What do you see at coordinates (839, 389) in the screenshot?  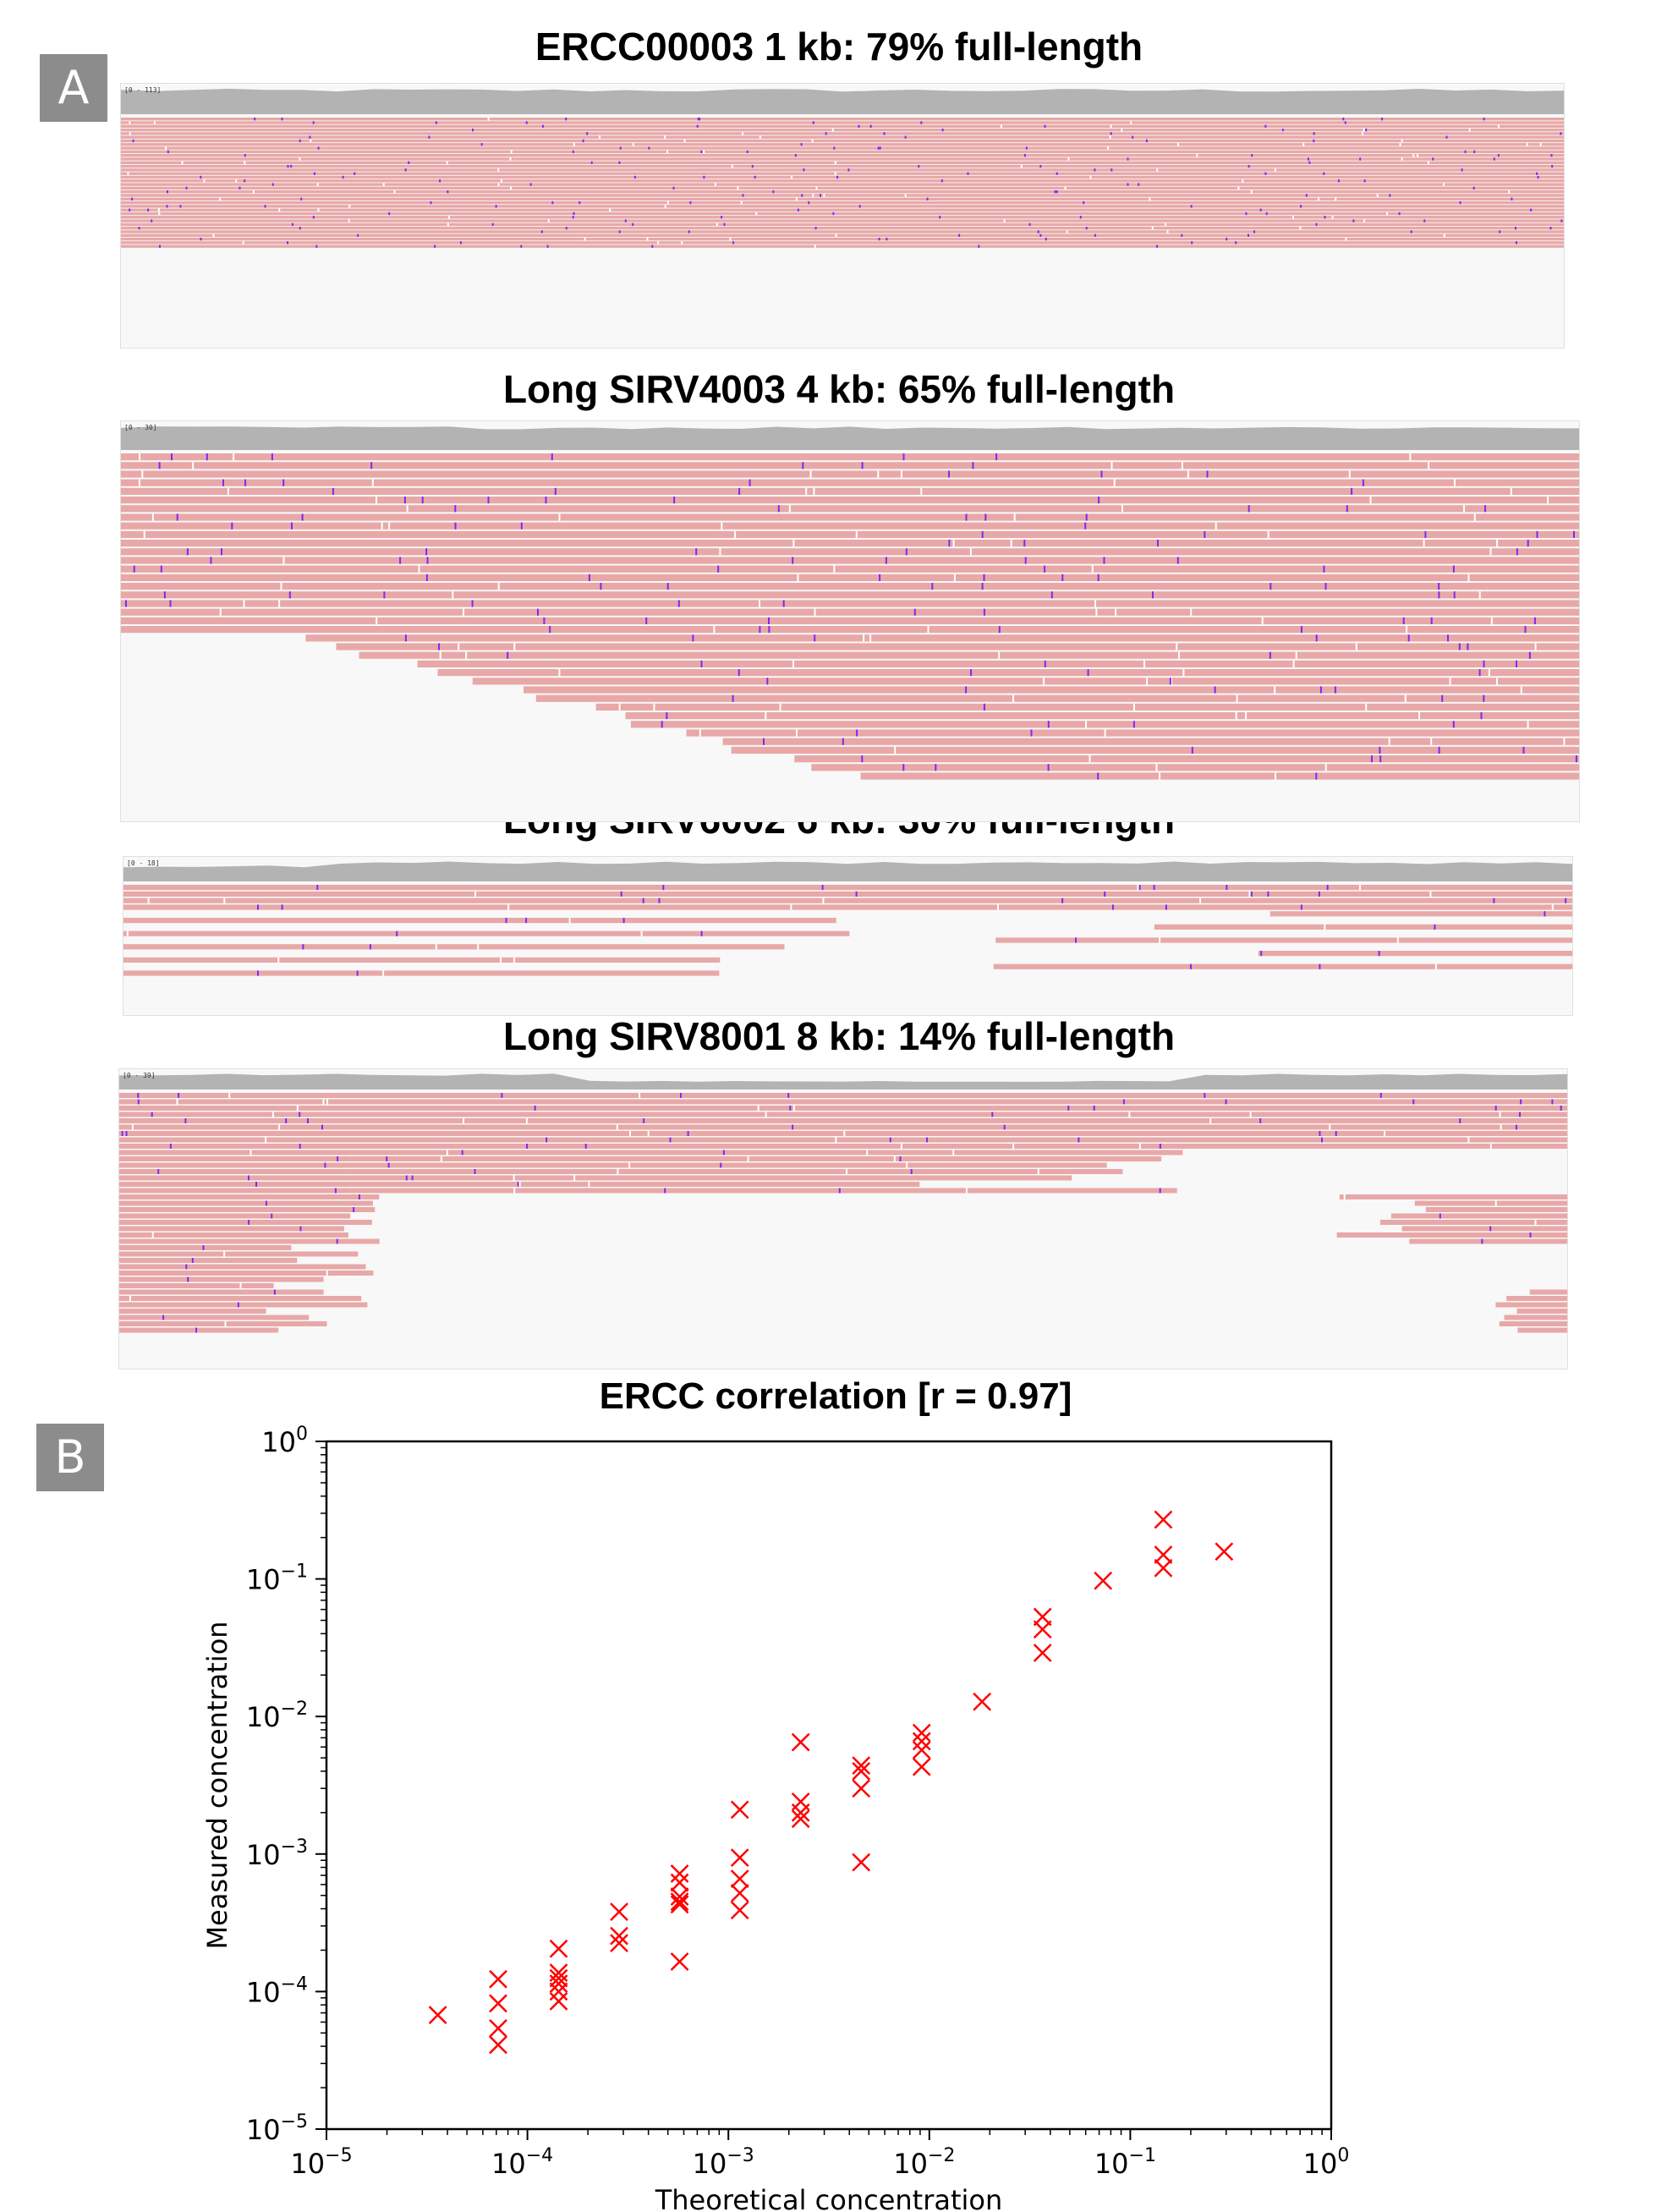 I see `track-title-sirv4003: Long SIRV4003 4 kb: 65% full-length` at bounding box center [839, 389].